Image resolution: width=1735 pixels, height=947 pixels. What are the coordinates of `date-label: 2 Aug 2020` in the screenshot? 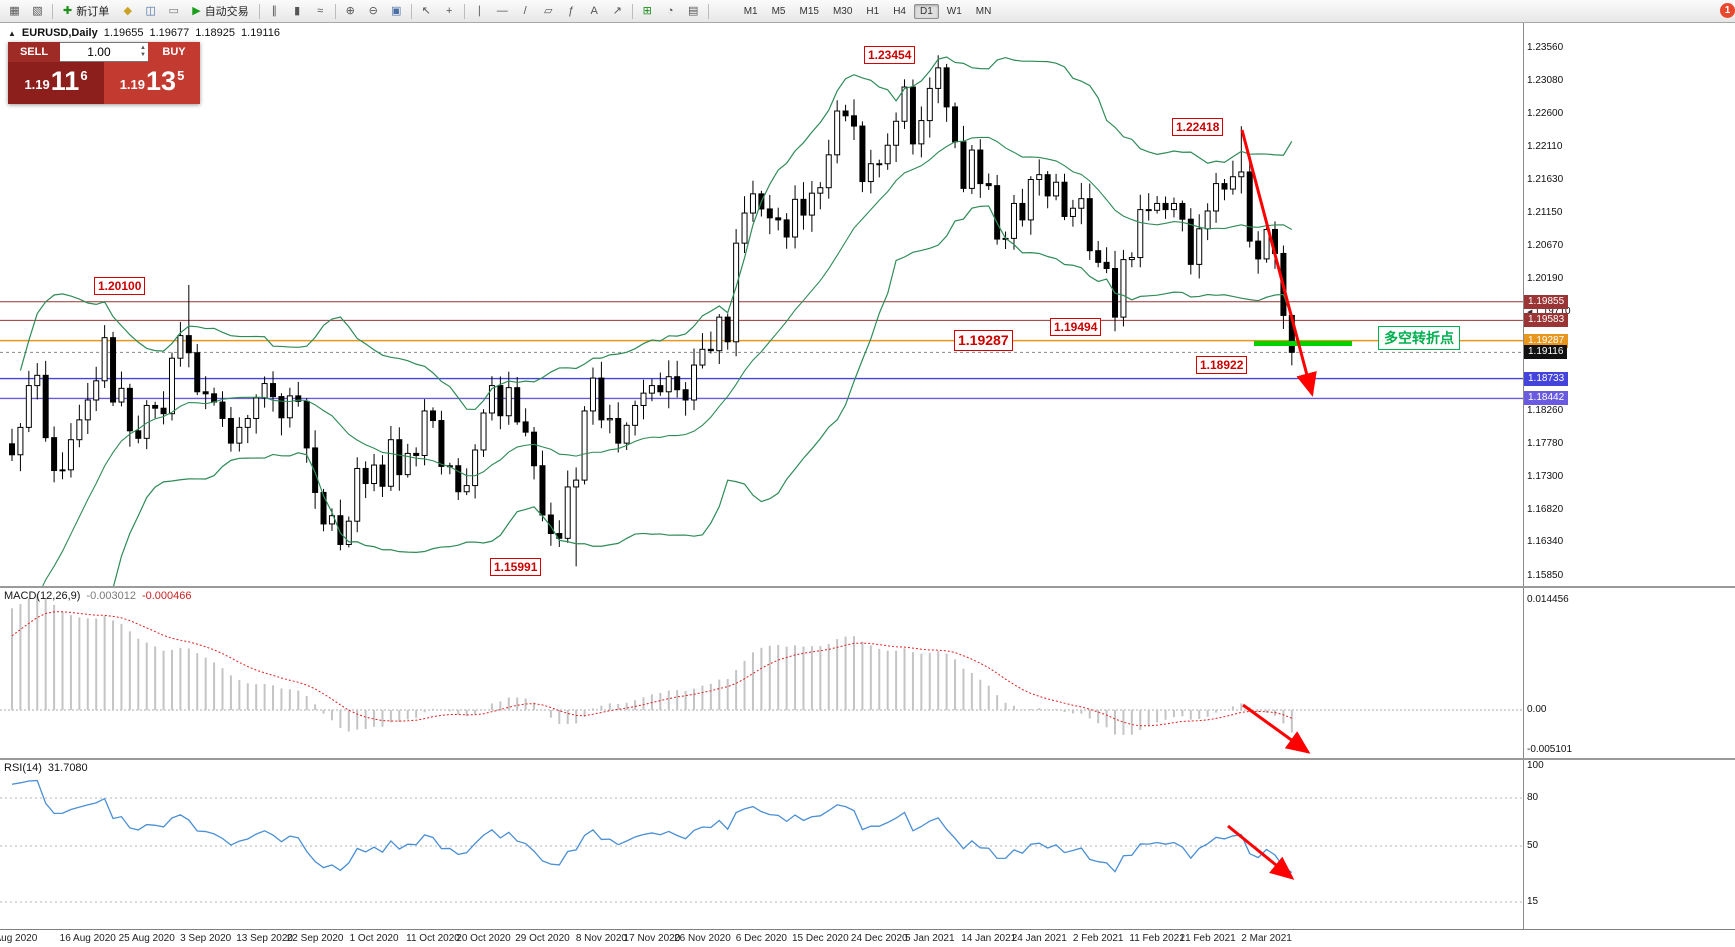 It's located at (19, 938).